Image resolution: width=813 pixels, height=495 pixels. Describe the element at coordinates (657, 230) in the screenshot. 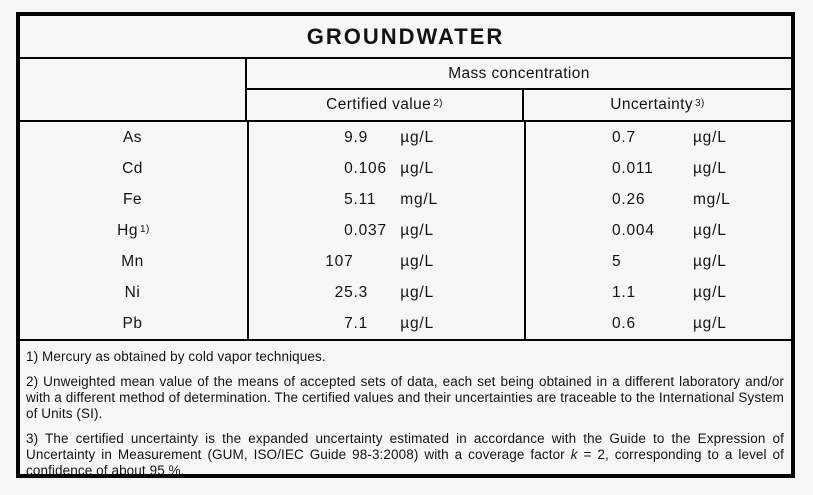

I see `uncertainty-cell: 0.004 µg/L` at that location.